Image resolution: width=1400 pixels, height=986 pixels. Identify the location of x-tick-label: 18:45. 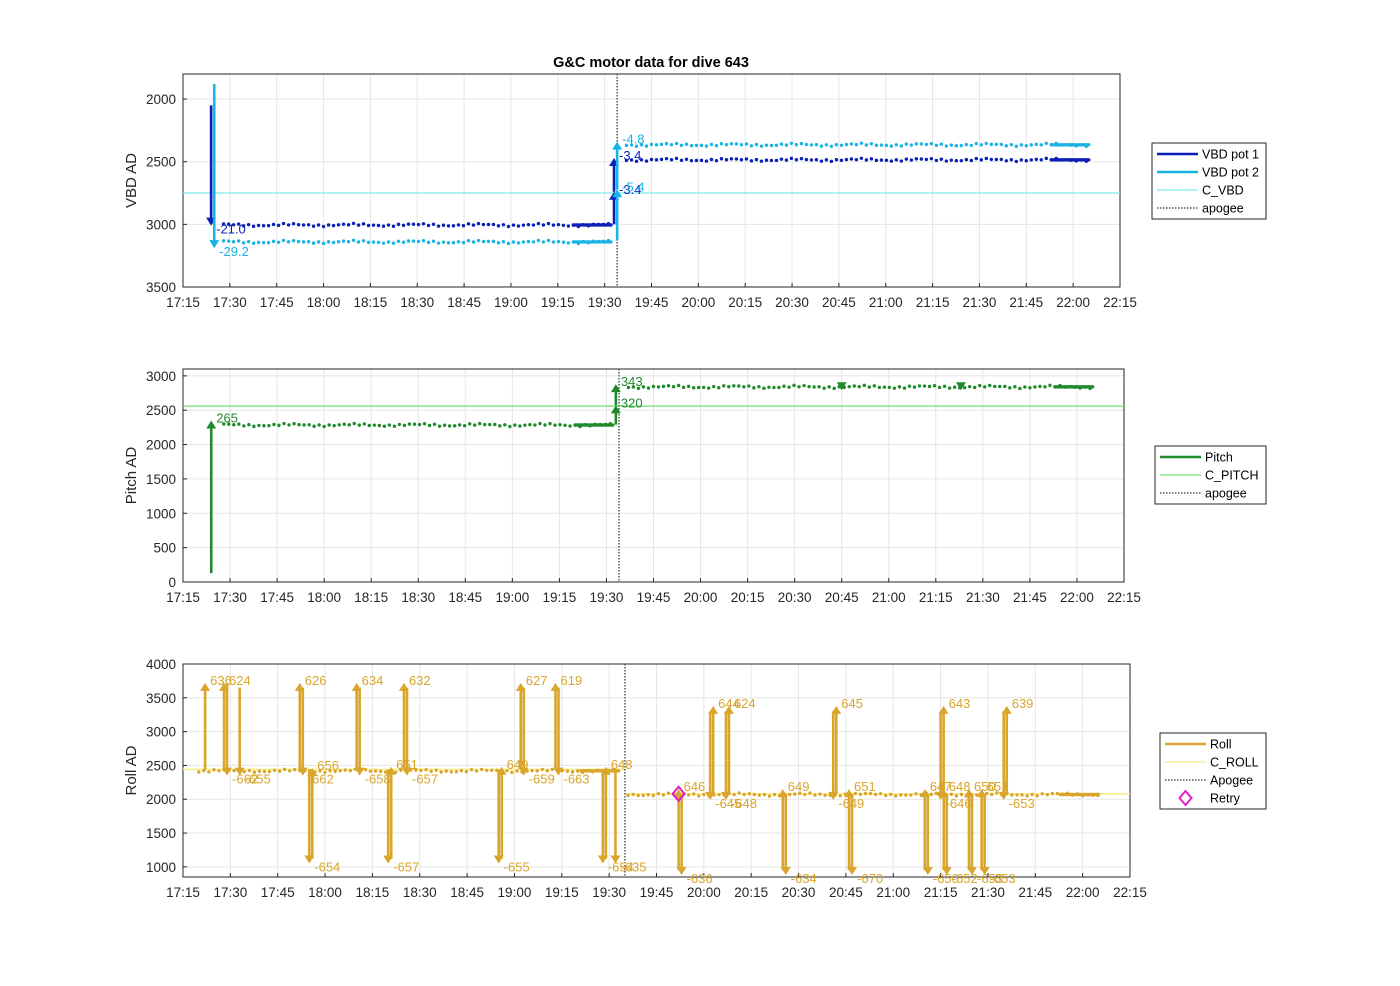
(465, 597).